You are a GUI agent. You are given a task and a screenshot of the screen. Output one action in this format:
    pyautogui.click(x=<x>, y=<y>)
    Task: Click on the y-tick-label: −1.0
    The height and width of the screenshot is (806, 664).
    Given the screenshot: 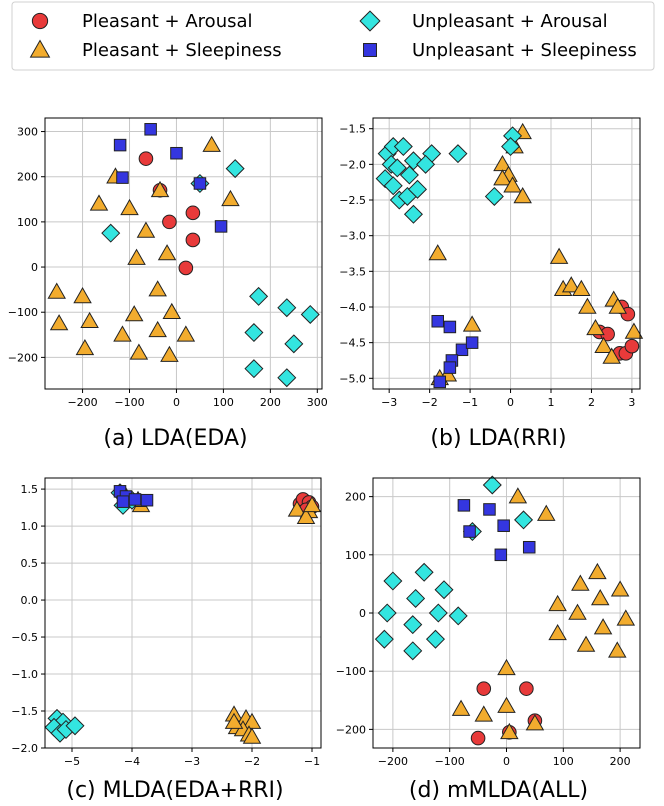 What is the action you would take?
    pyautogui.click(x=24, y=674)
    